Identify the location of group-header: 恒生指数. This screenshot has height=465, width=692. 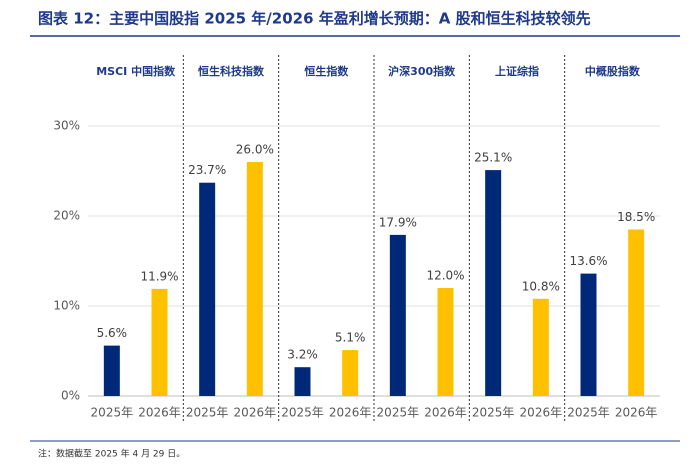
(326, 71).